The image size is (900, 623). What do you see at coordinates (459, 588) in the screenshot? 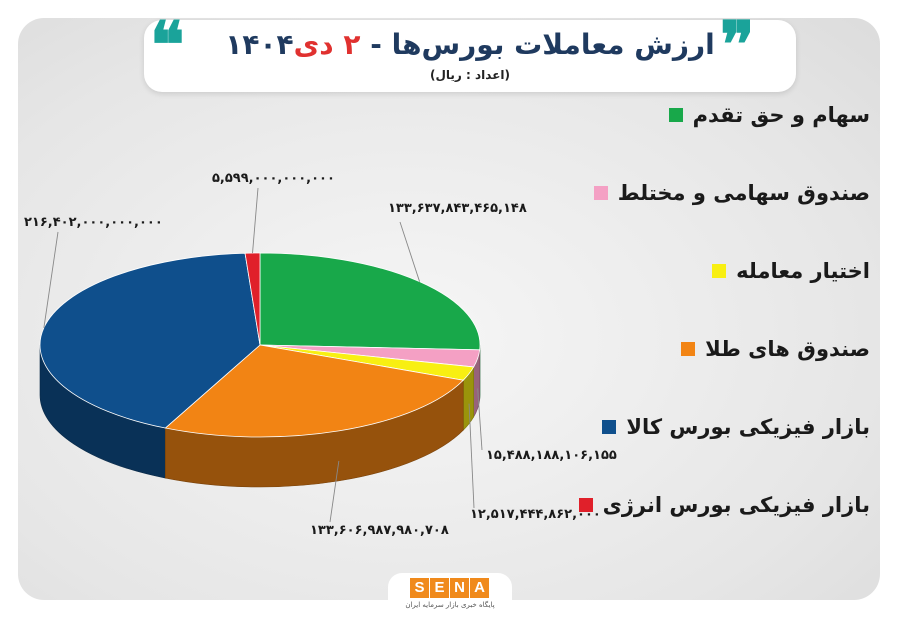
I see `logo-letter: N` at bounding box center [459, 588].